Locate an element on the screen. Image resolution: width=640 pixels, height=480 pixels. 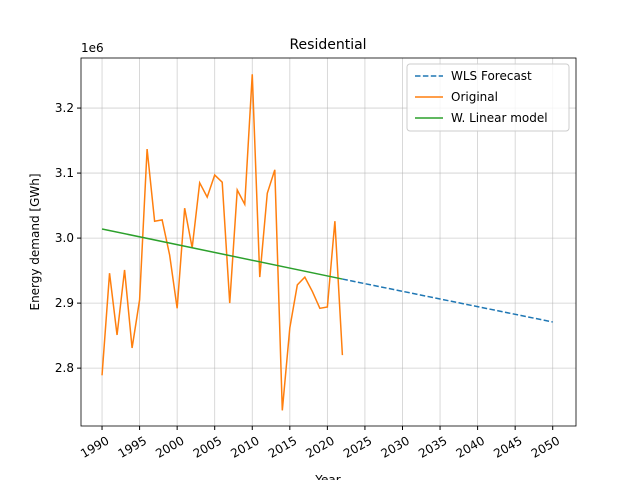
x-tick-label: 2040 is located at coordinates (470, 446).